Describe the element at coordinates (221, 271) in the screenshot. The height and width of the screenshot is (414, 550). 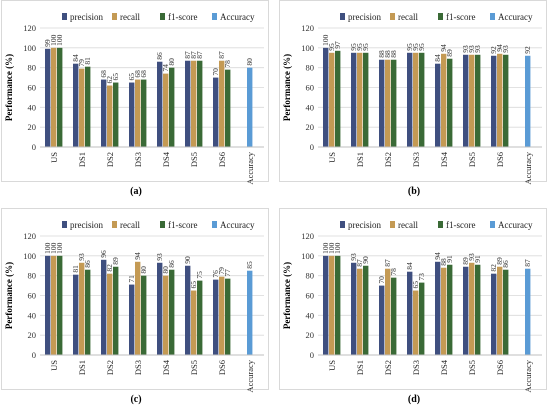
I see `data-label: 79` at that location.